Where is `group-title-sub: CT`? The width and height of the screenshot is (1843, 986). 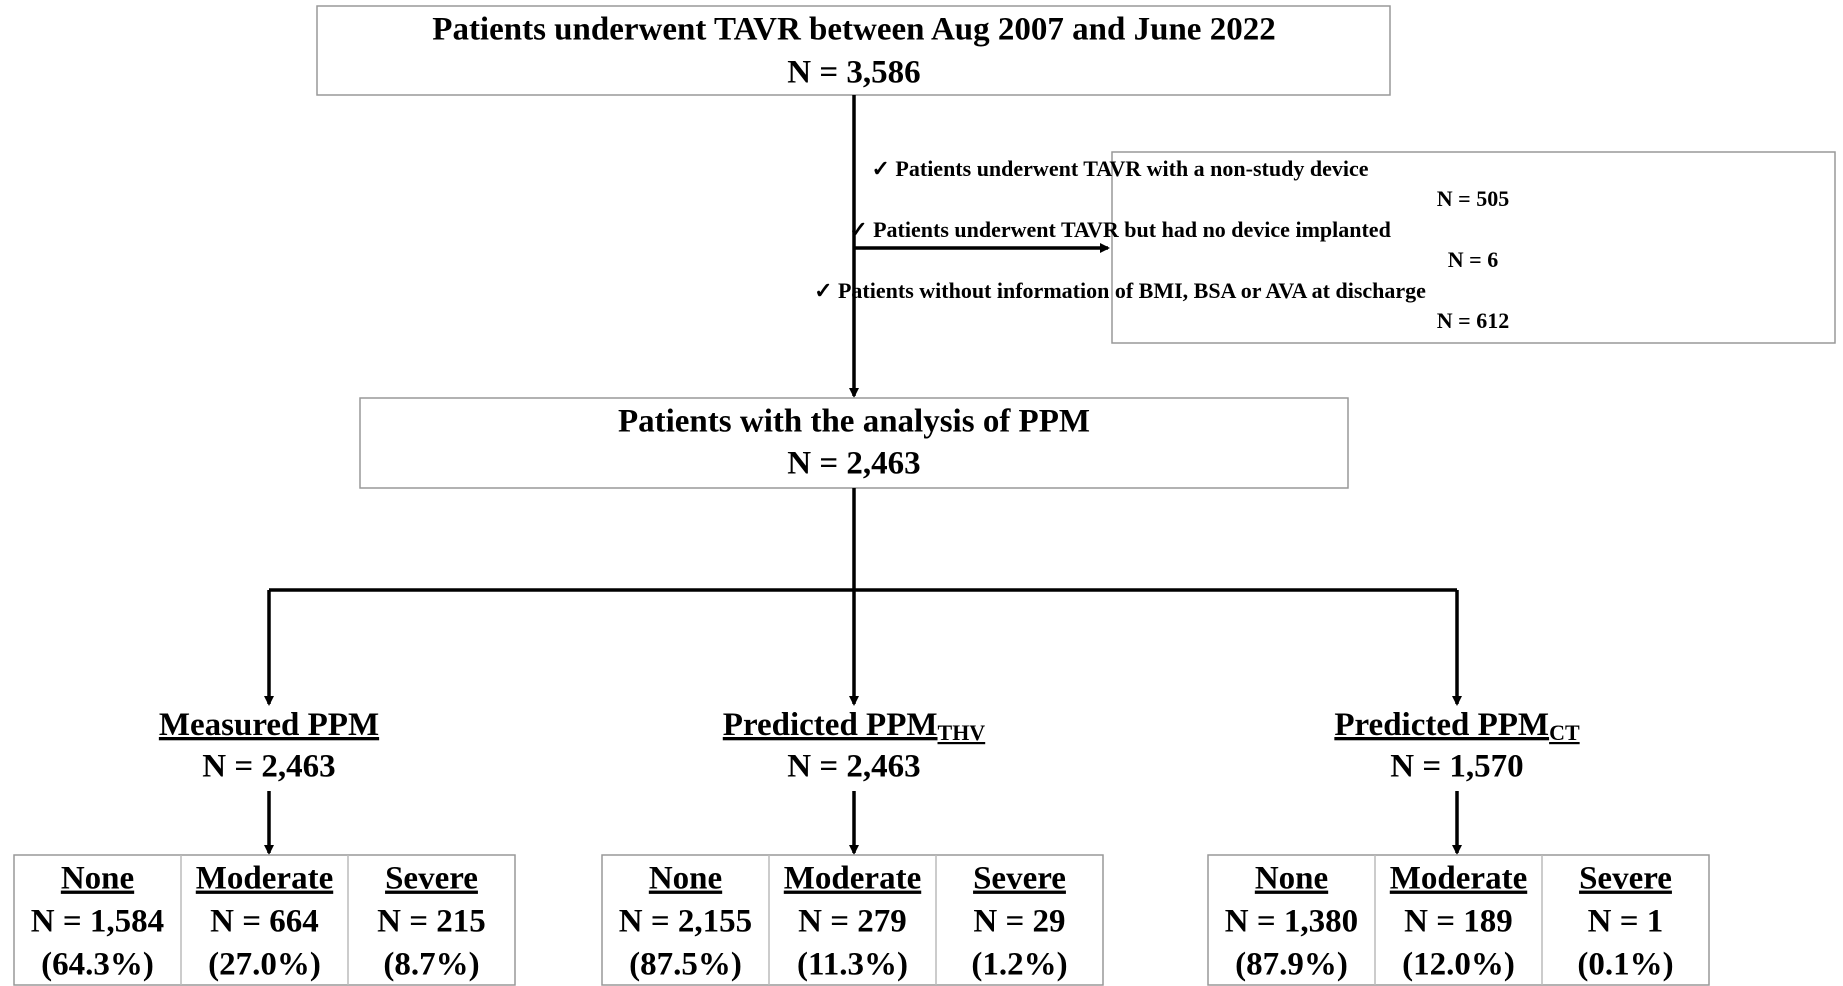 group-title-sub: CT is located at coordinates (1564, 732).